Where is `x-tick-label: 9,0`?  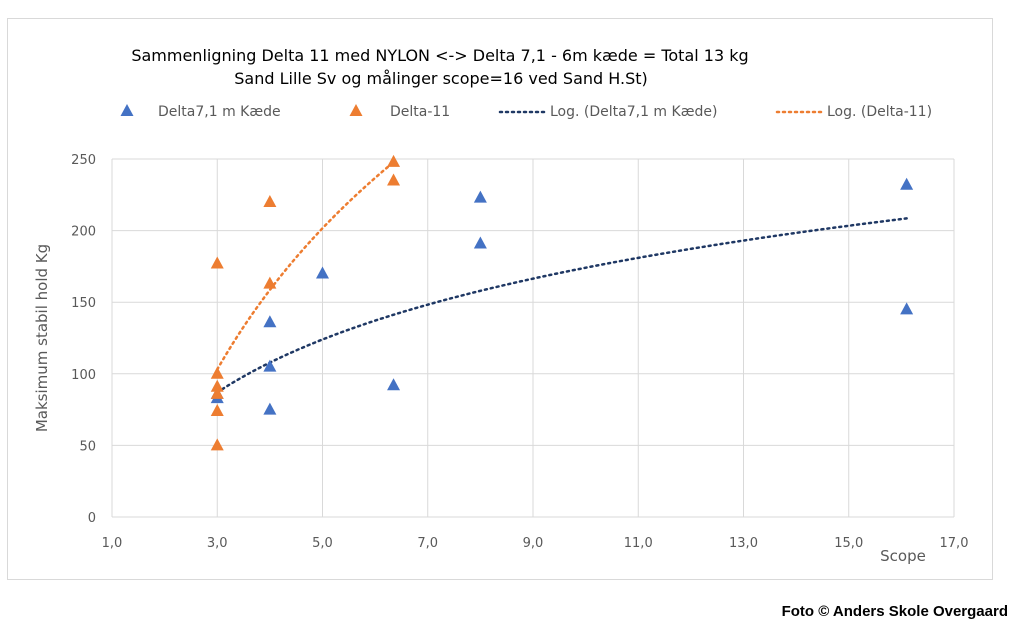 x-tick-label: 9,0 is located at coordinates (533, 543).